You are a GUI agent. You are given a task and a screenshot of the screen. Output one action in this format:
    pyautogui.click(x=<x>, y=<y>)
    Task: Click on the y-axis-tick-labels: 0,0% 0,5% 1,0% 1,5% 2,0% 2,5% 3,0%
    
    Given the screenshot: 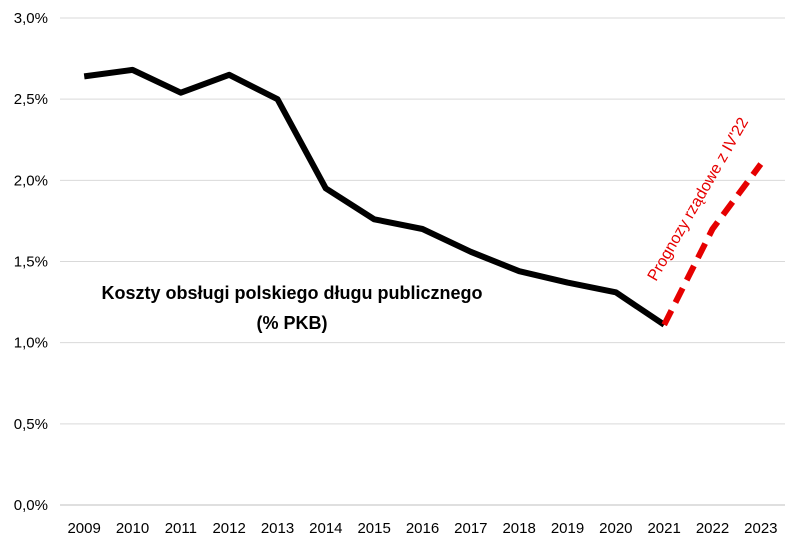 What is the action you would take?
    pyautogui.click(x=31, y=262)
    